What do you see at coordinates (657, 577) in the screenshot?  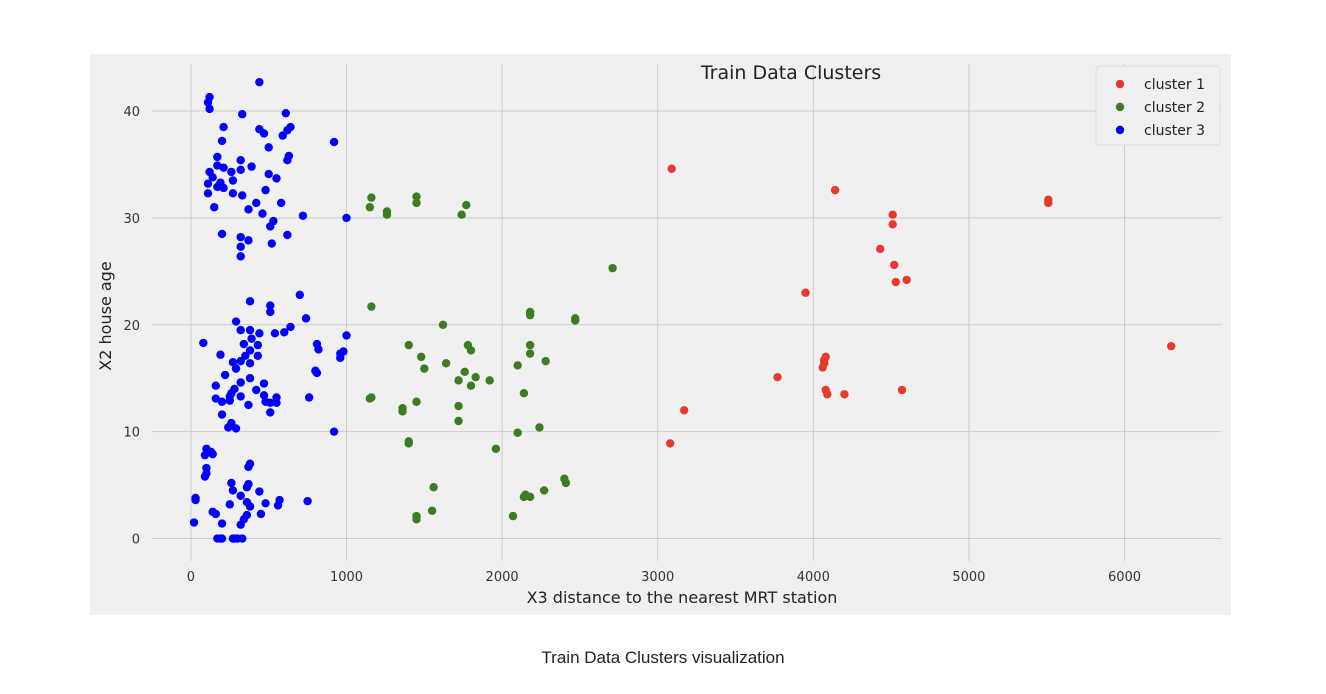 I see `x-tick-label: 3000` at bounding box center [657, 577].